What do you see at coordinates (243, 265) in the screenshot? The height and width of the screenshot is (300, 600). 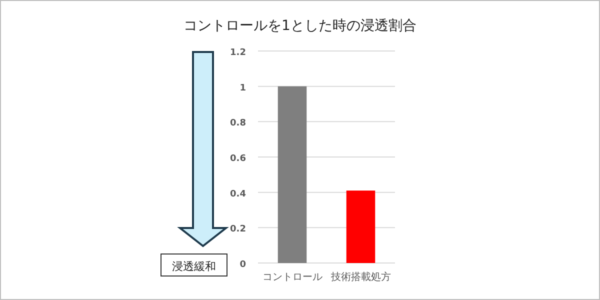 I see `y-tick-label: 0` at bounding box center [243, 265].